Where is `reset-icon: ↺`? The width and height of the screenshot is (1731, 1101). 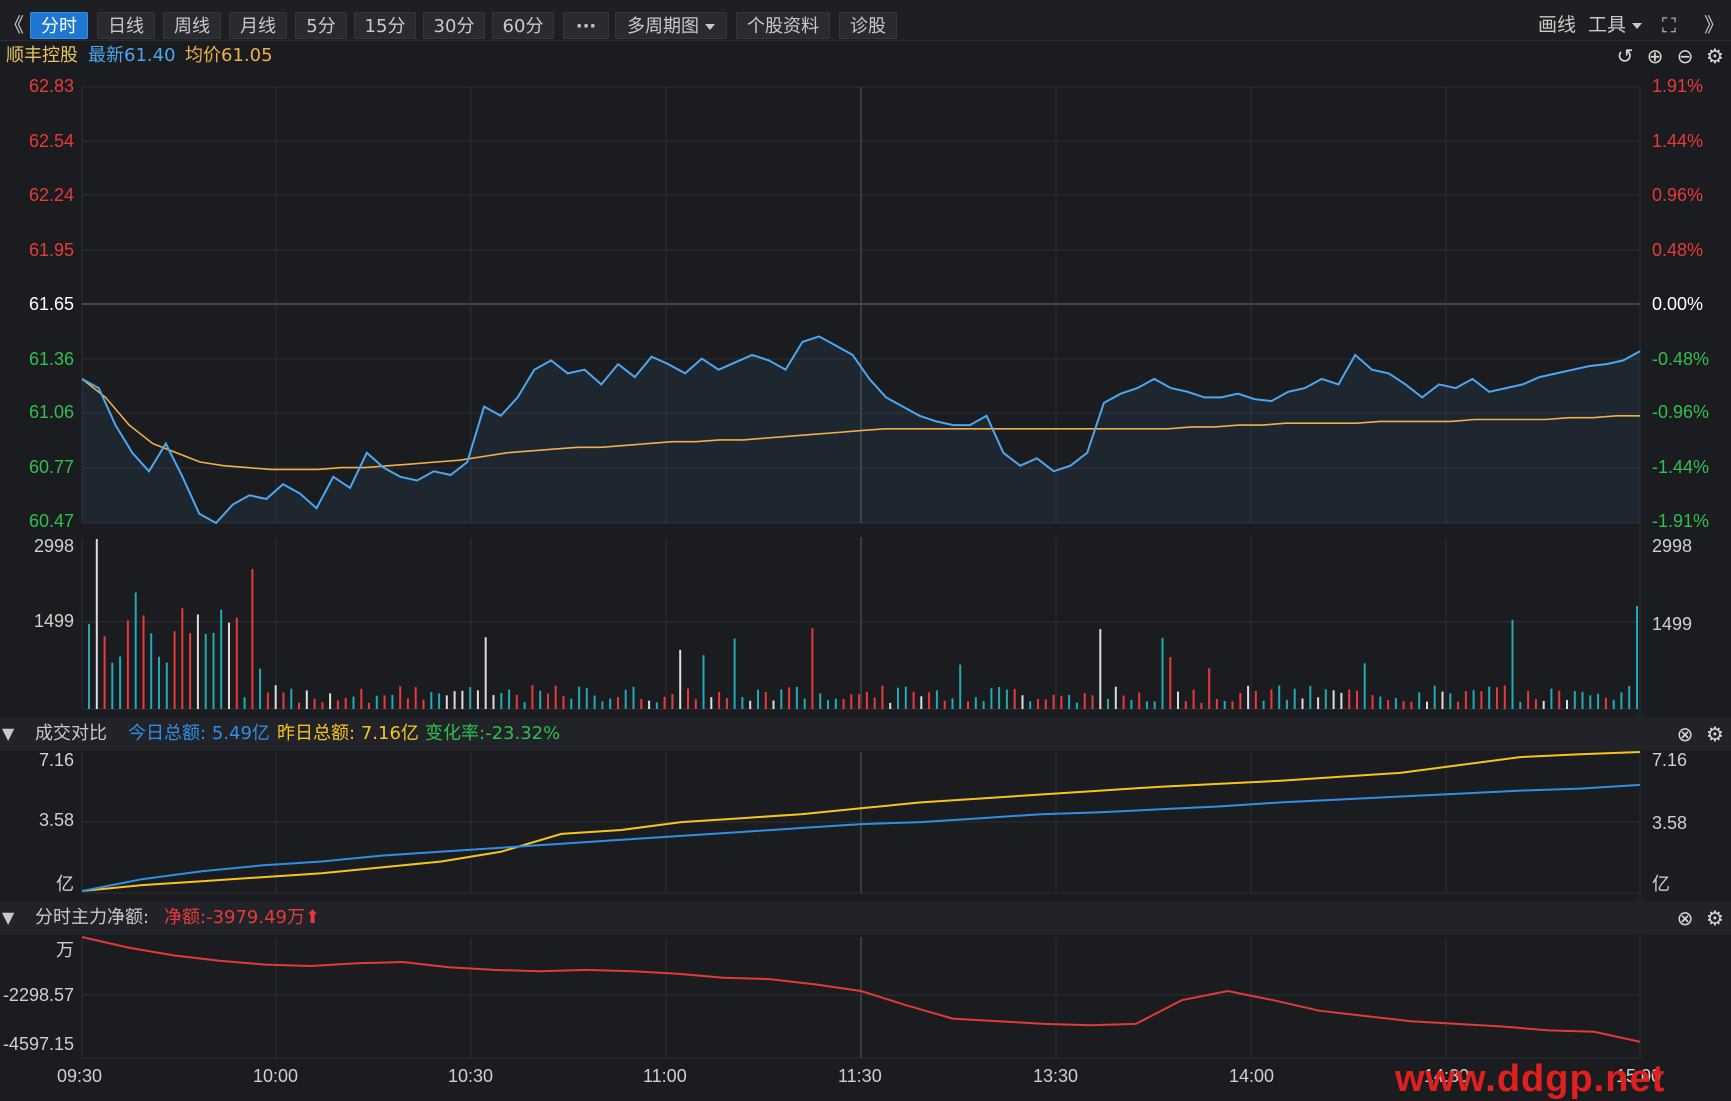 reset-icon: ↺ is located at coordinates (1625, 56).